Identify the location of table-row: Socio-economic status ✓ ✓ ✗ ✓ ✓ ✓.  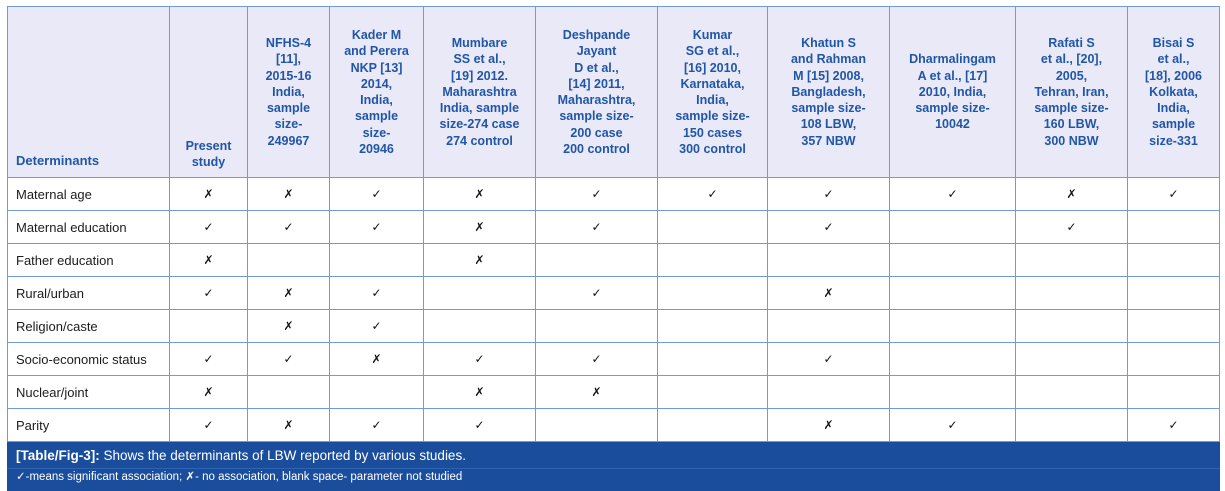
(613, 359).